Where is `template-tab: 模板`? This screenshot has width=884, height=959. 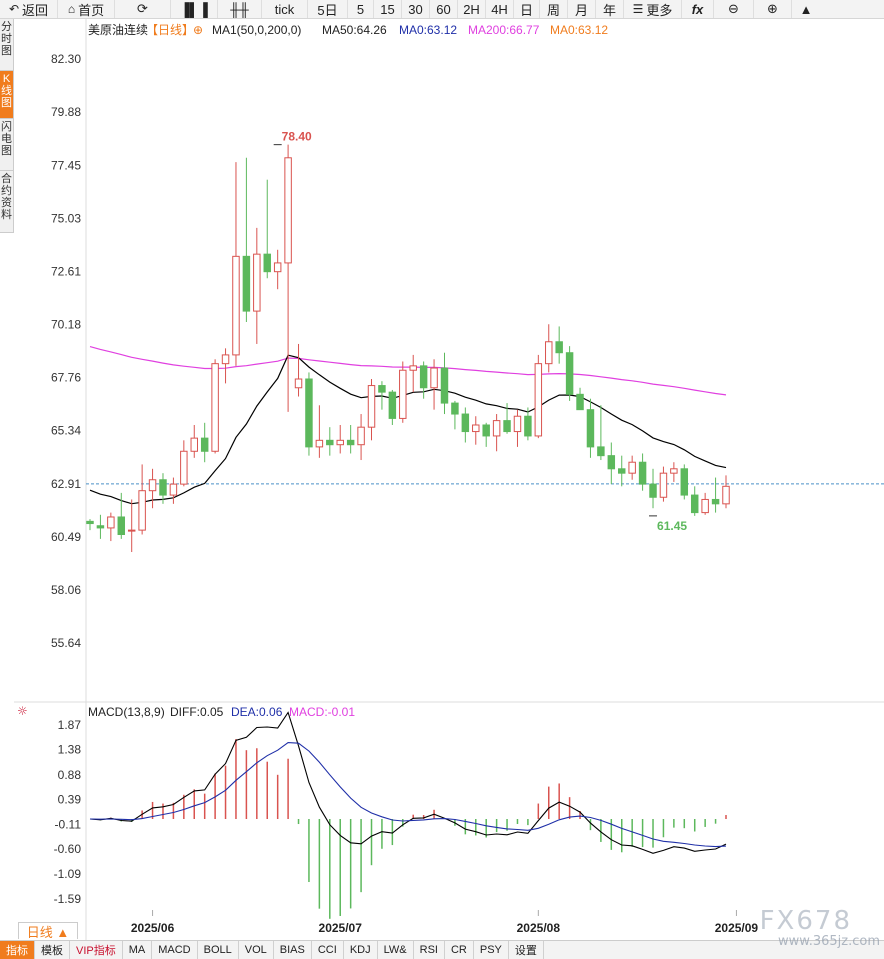
template-tab: 模板 is located at coordinates (52, 950).